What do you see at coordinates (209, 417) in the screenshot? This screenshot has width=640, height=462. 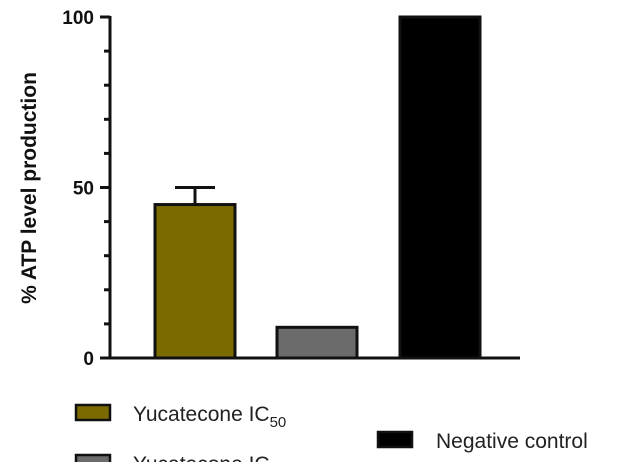 I see `legend-label: Yucatecone IC50` at bounding box center [209, 417].